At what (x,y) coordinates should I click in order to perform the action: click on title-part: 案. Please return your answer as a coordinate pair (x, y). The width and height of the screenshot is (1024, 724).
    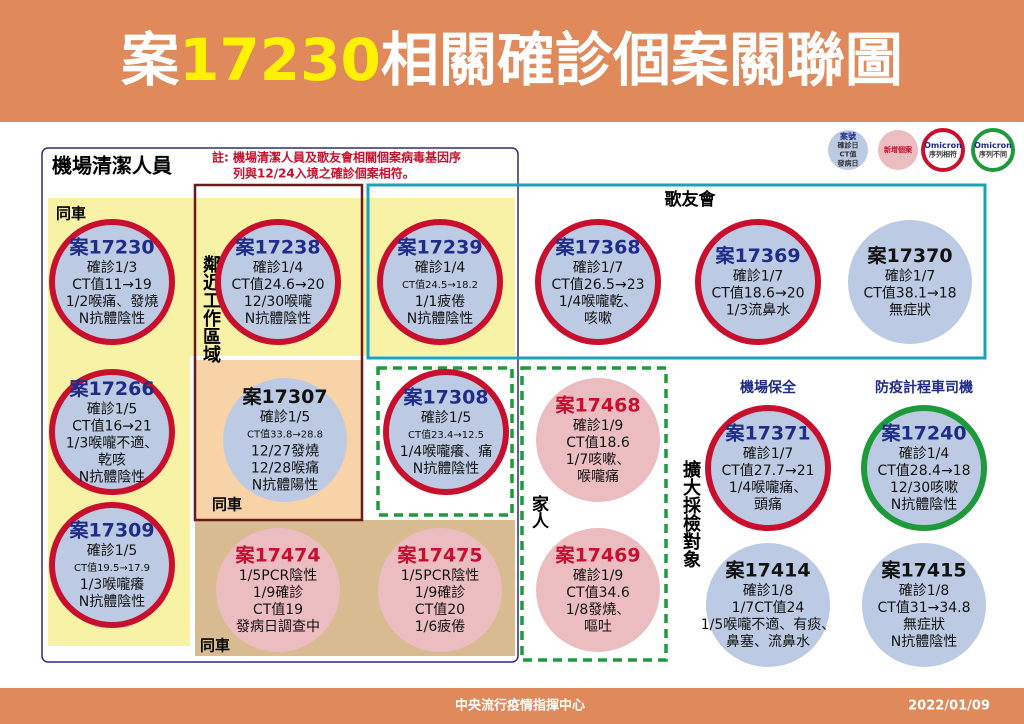
    Looking at the image, I should click on (150, 60).